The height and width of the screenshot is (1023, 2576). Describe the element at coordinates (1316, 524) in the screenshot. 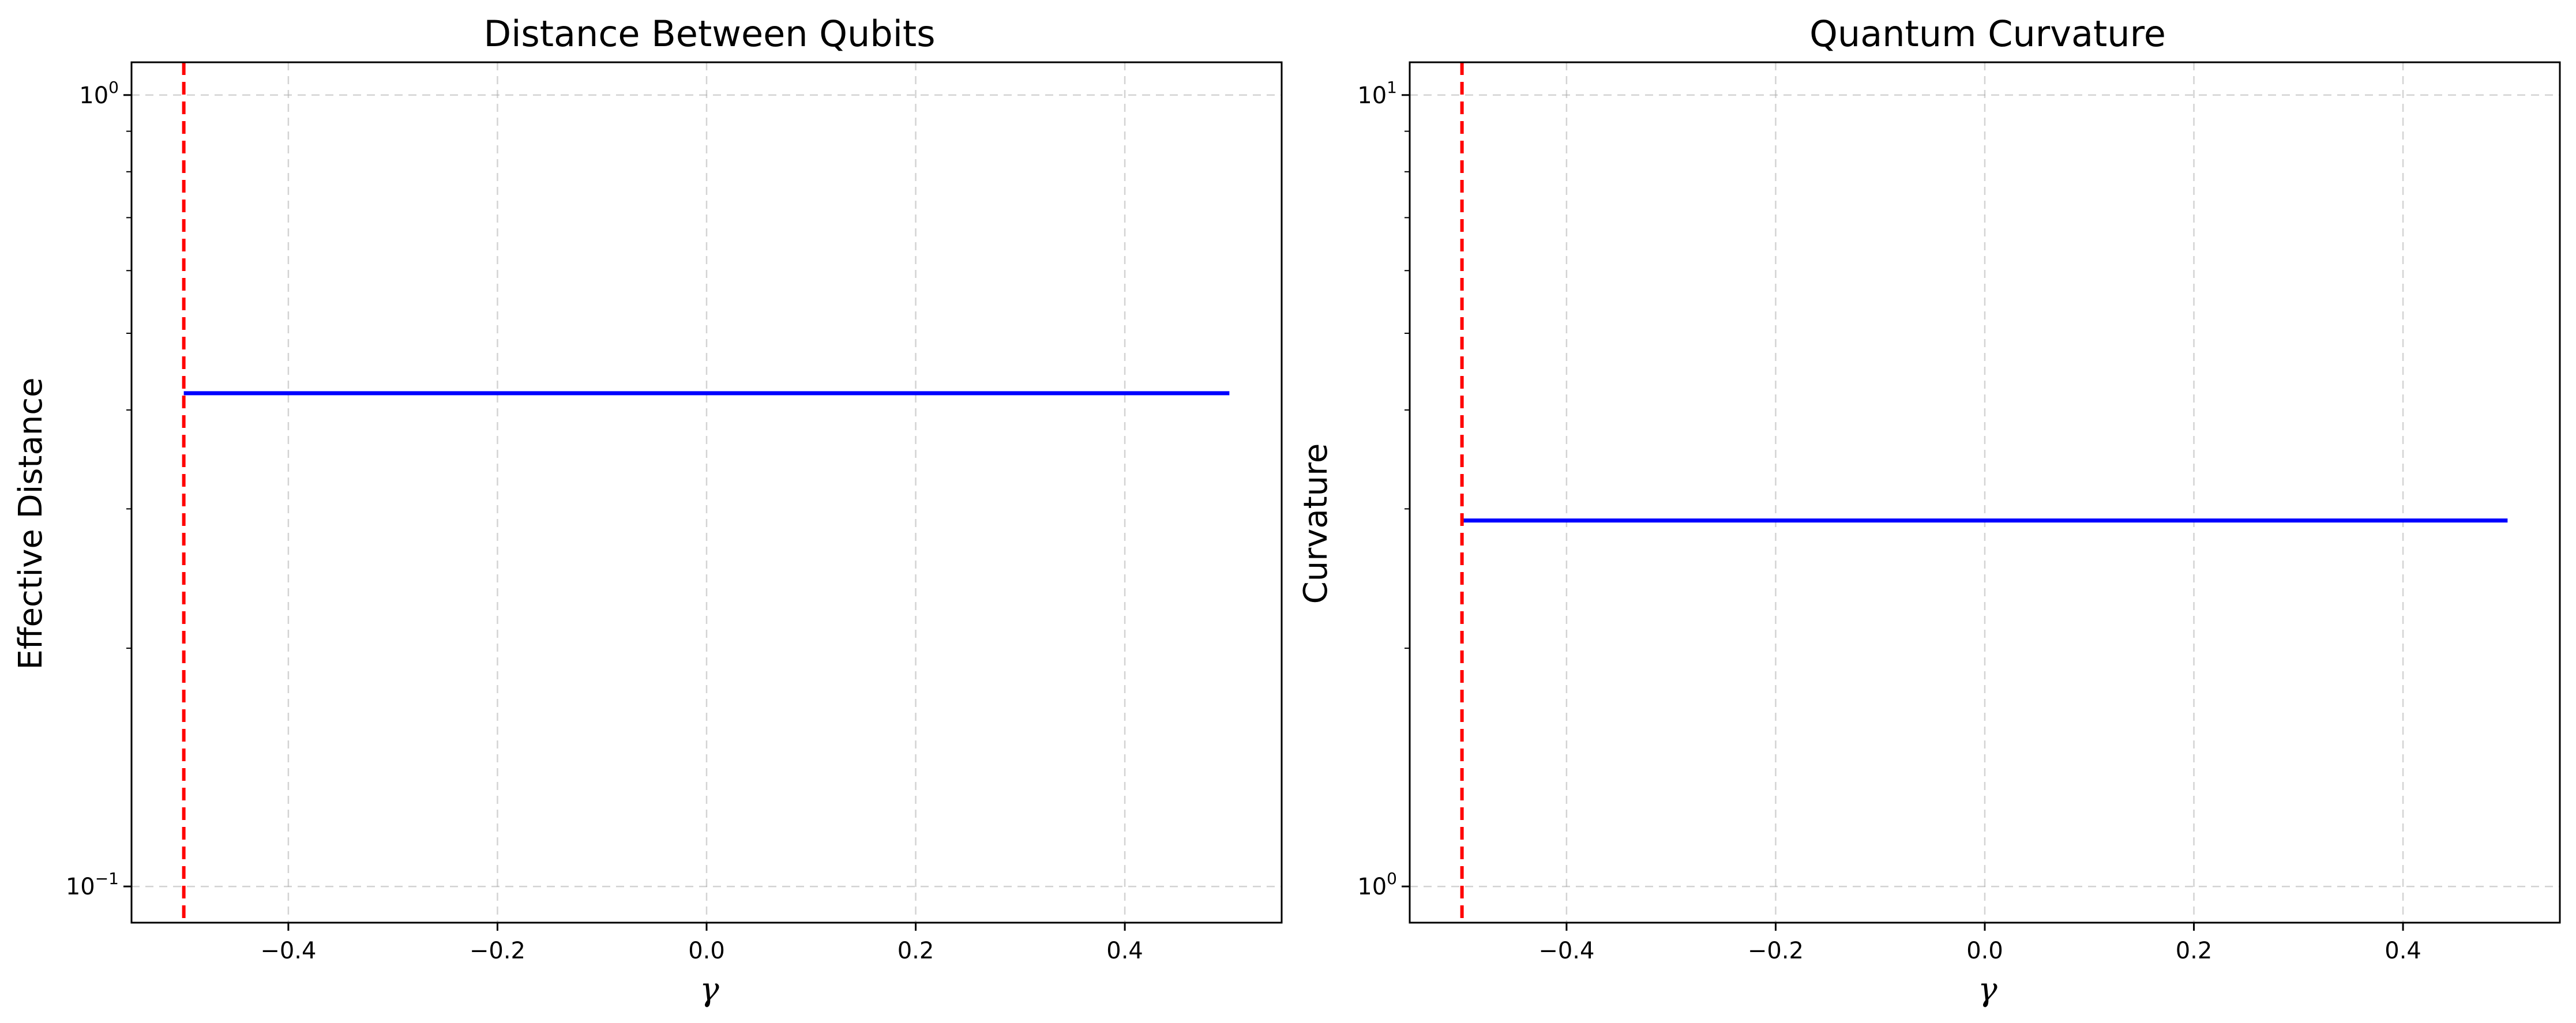

I see `y-axis-label: Curvature` at that location.